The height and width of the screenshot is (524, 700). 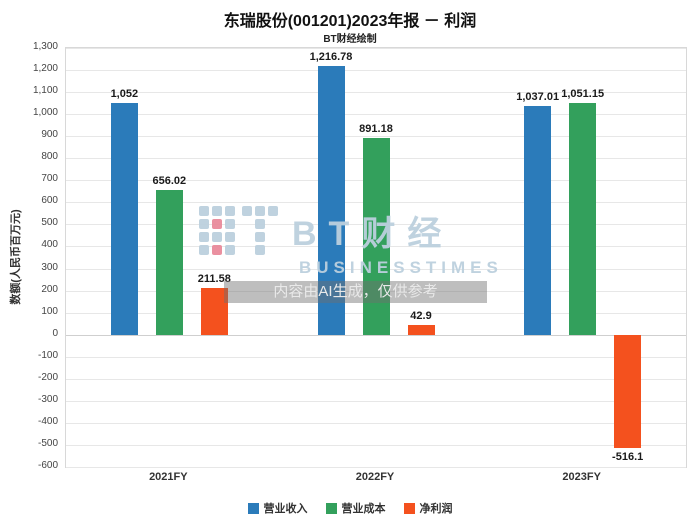 I want to click on bt-logo-icon, so click(x=238, y=230).